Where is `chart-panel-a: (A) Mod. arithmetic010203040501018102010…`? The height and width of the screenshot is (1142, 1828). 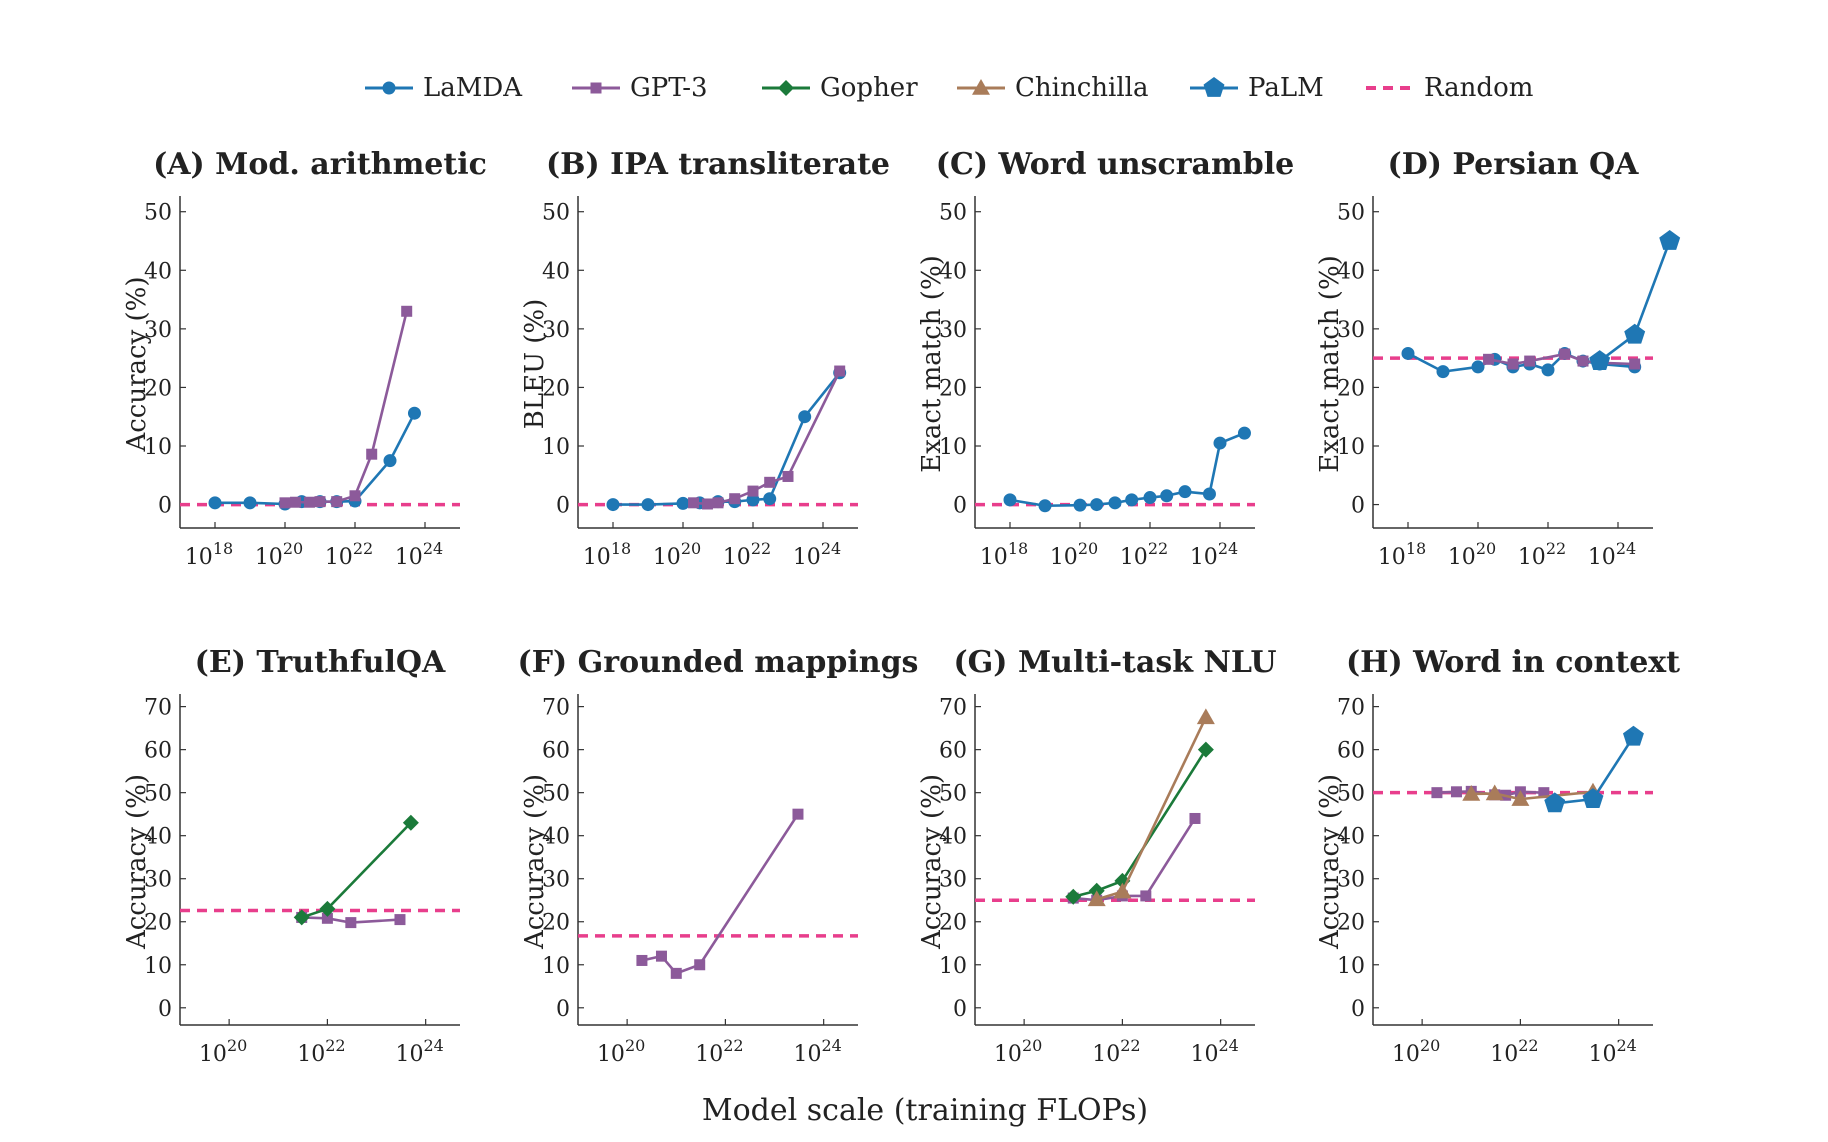
chart-panel-a: (A) Mod. arithmetic010203040501018102010… is located at coordinates (304, 358).